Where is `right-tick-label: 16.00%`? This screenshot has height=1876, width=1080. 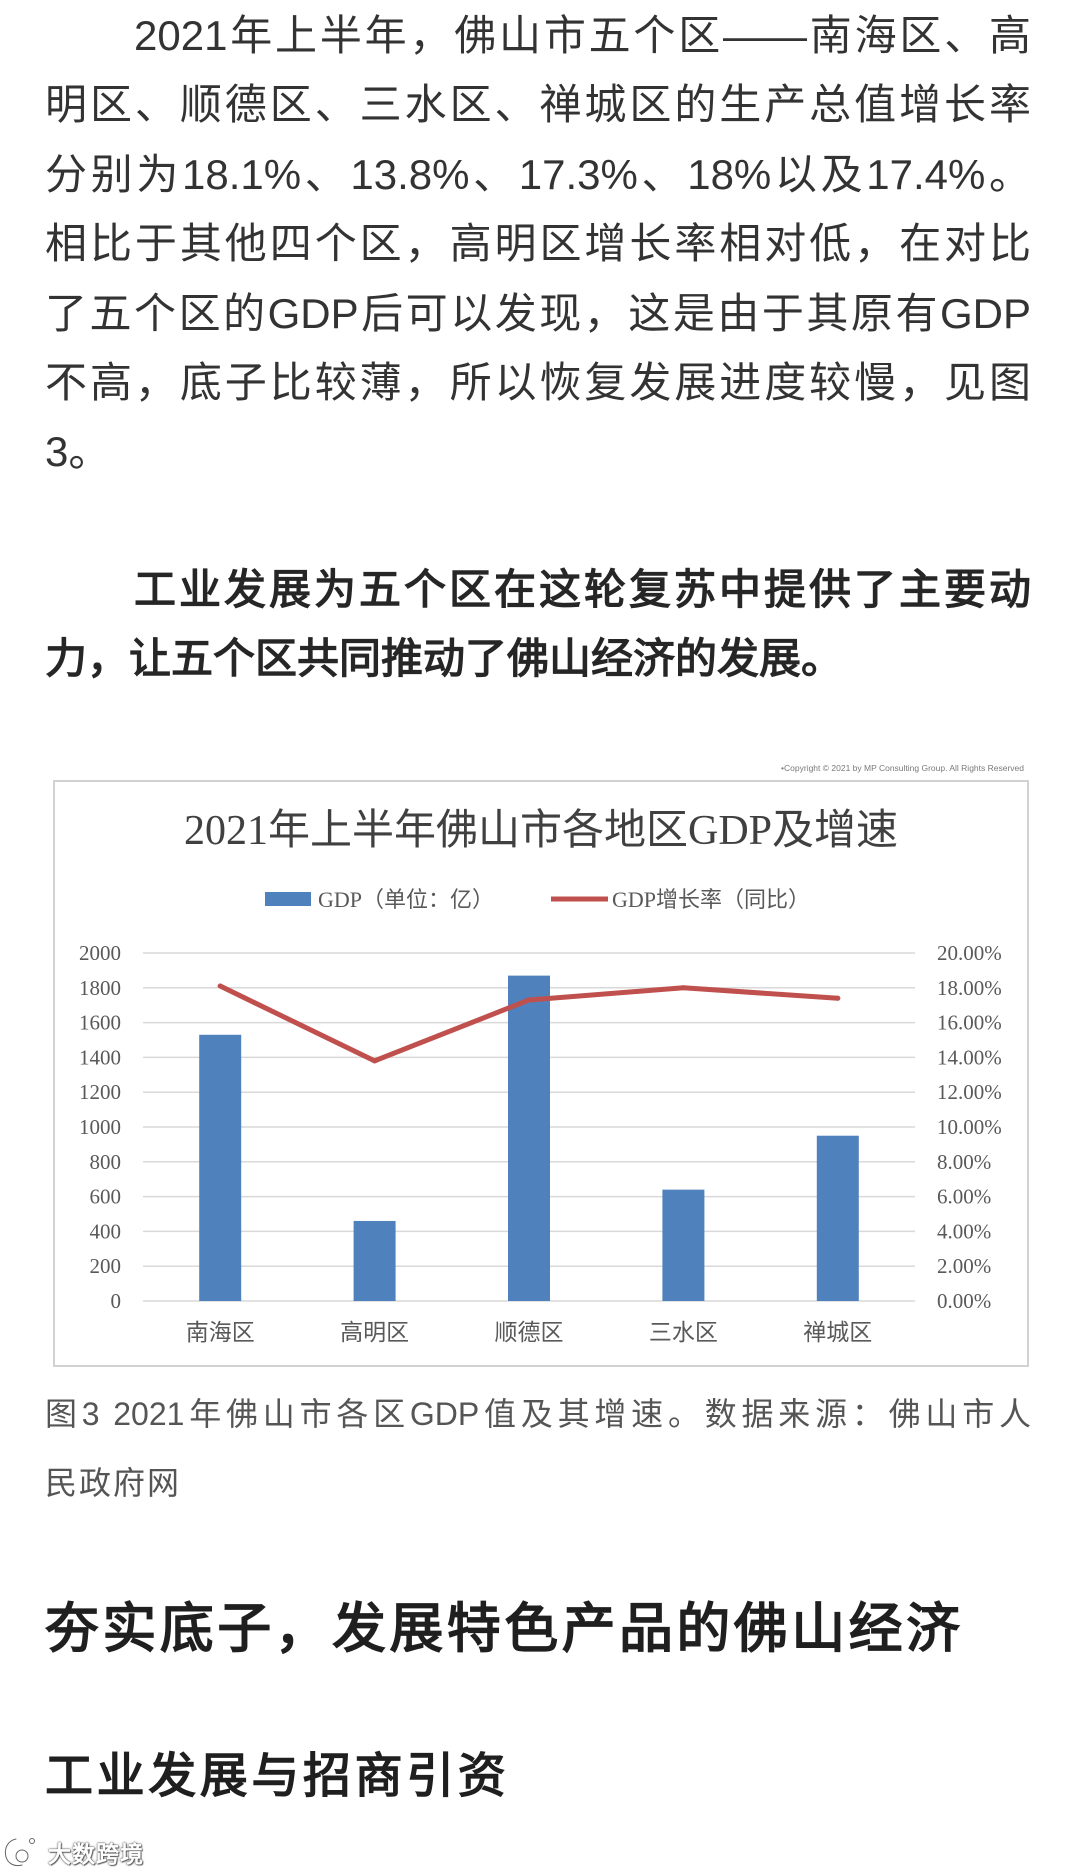
right-tick-label: 16.00% is located at coordinates (969, 1023).